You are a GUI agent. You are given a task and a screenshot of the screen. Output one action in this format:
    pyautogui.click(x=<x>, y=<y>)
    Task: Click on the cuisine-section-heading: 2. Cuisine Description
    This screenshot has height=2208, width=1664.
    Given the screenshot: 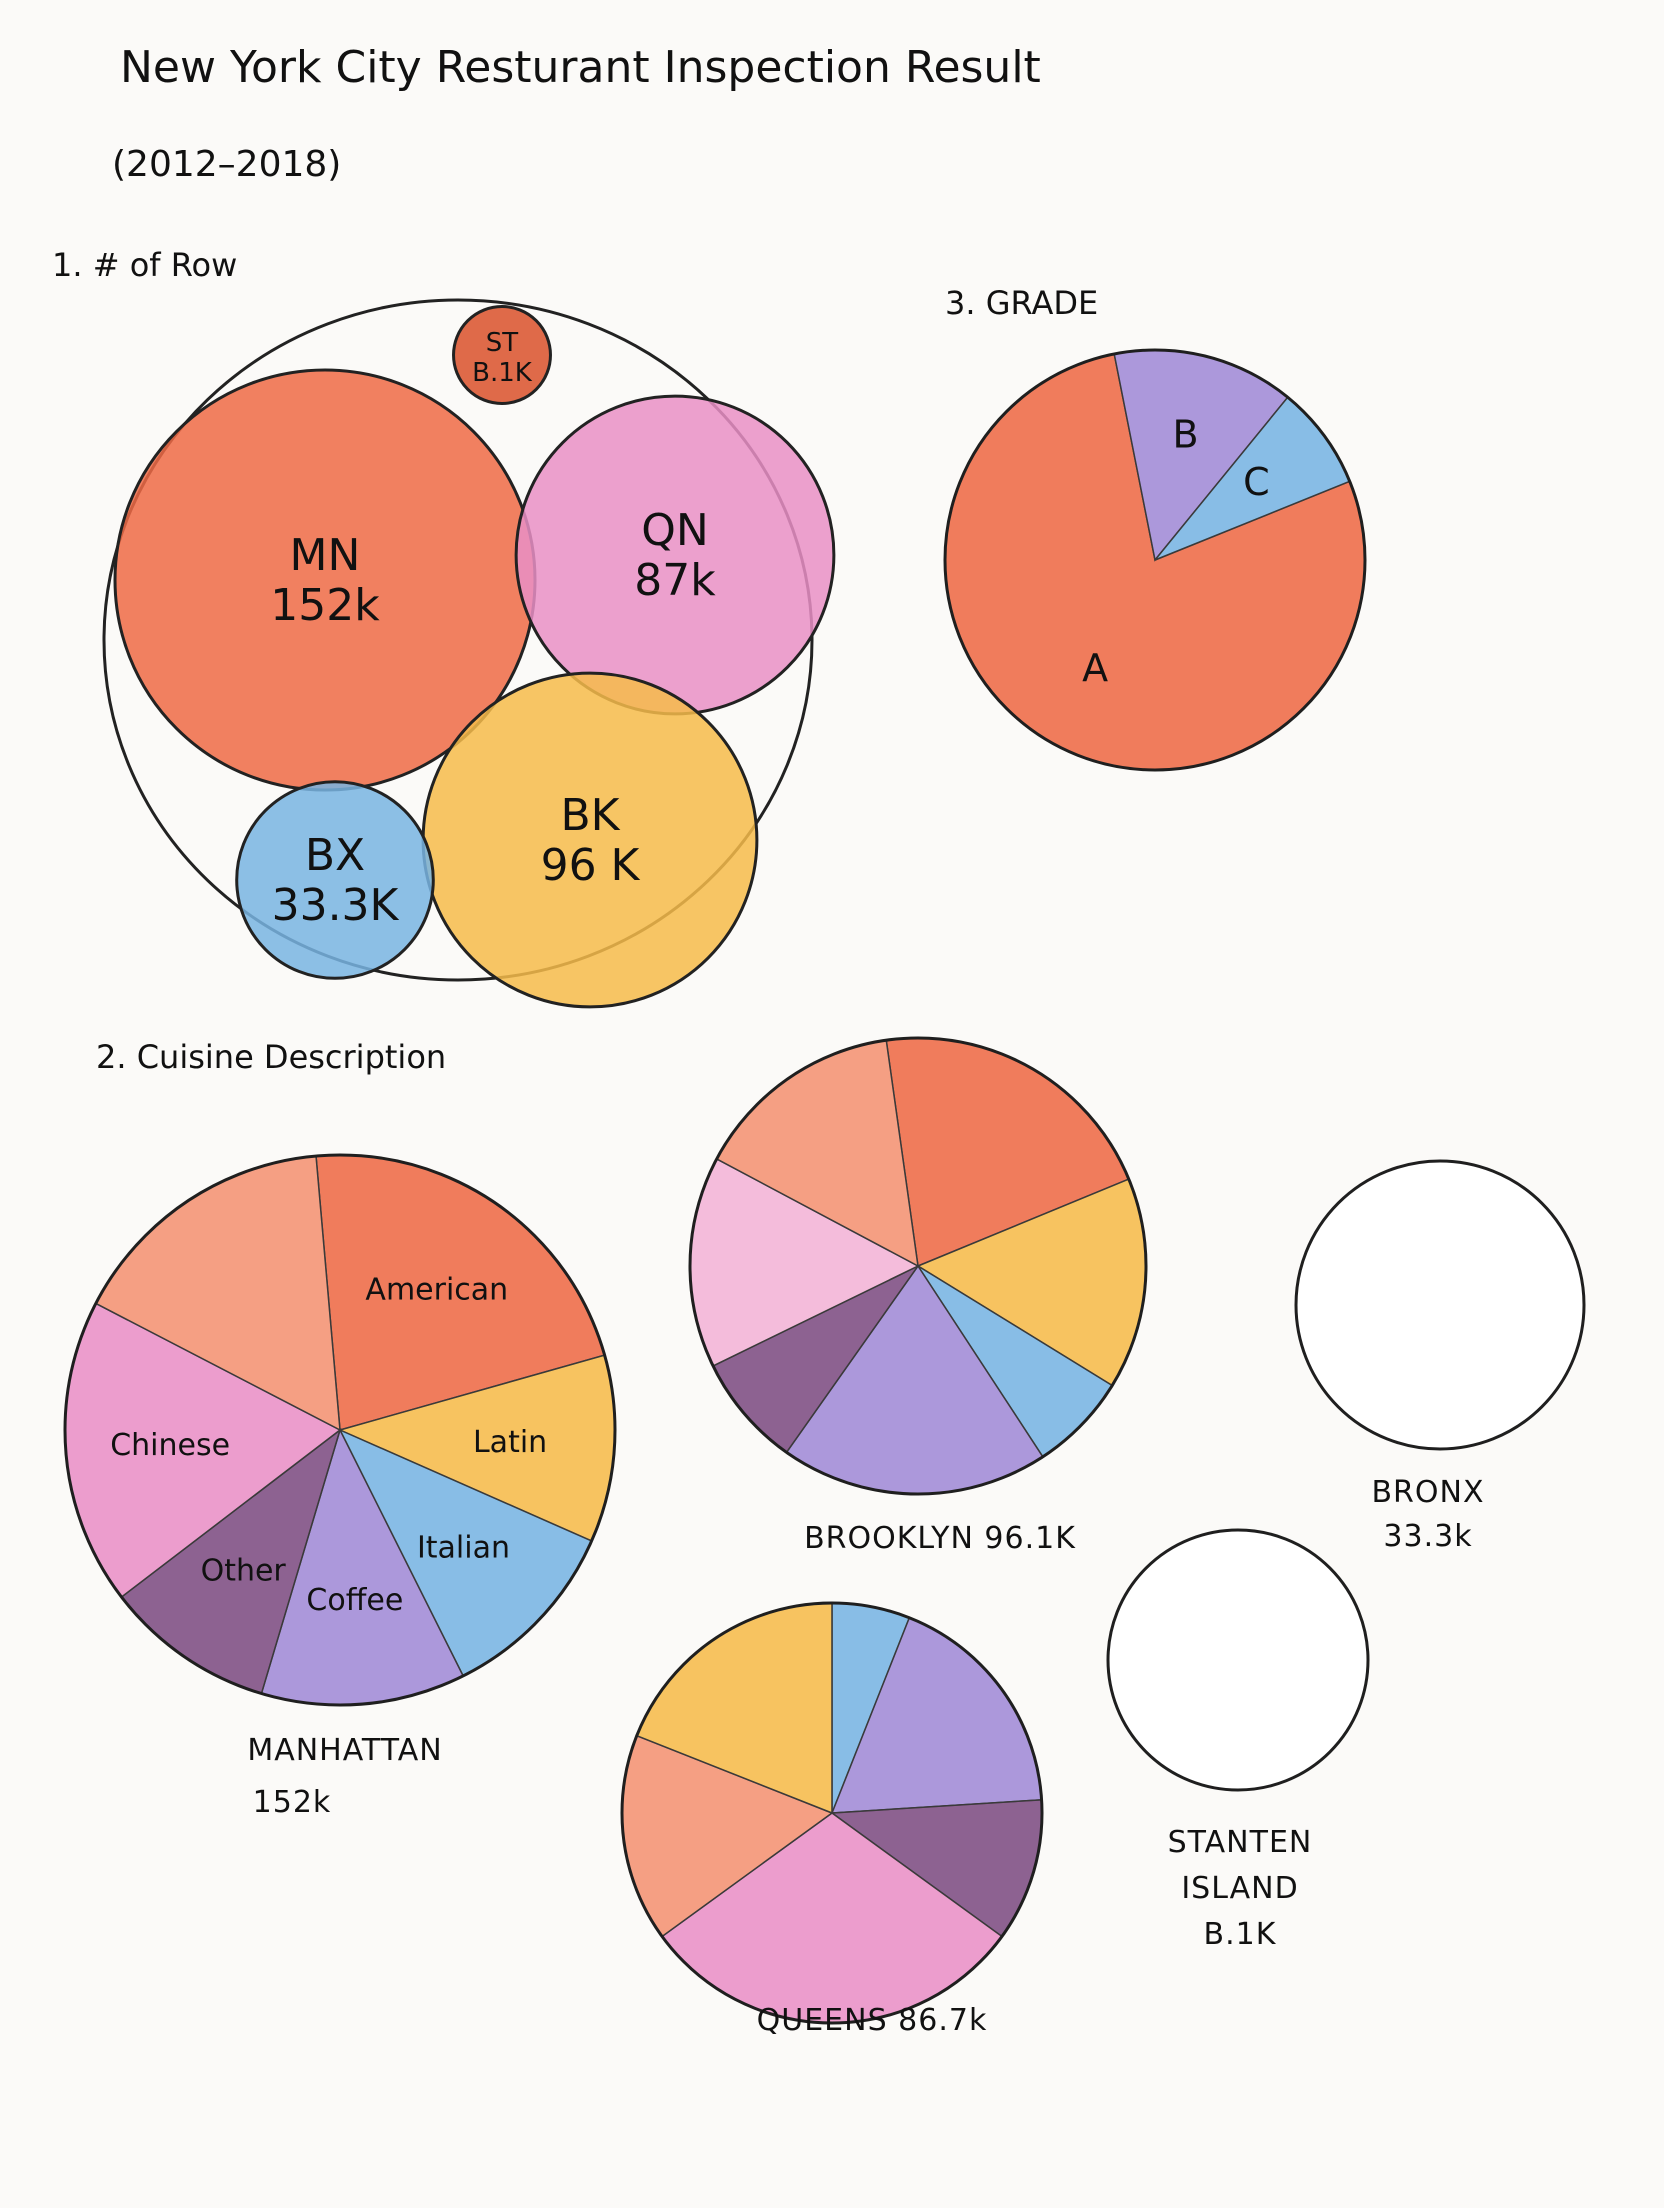 What is the action you would take?
    pyautogui.click(x=271, y=1057)
    